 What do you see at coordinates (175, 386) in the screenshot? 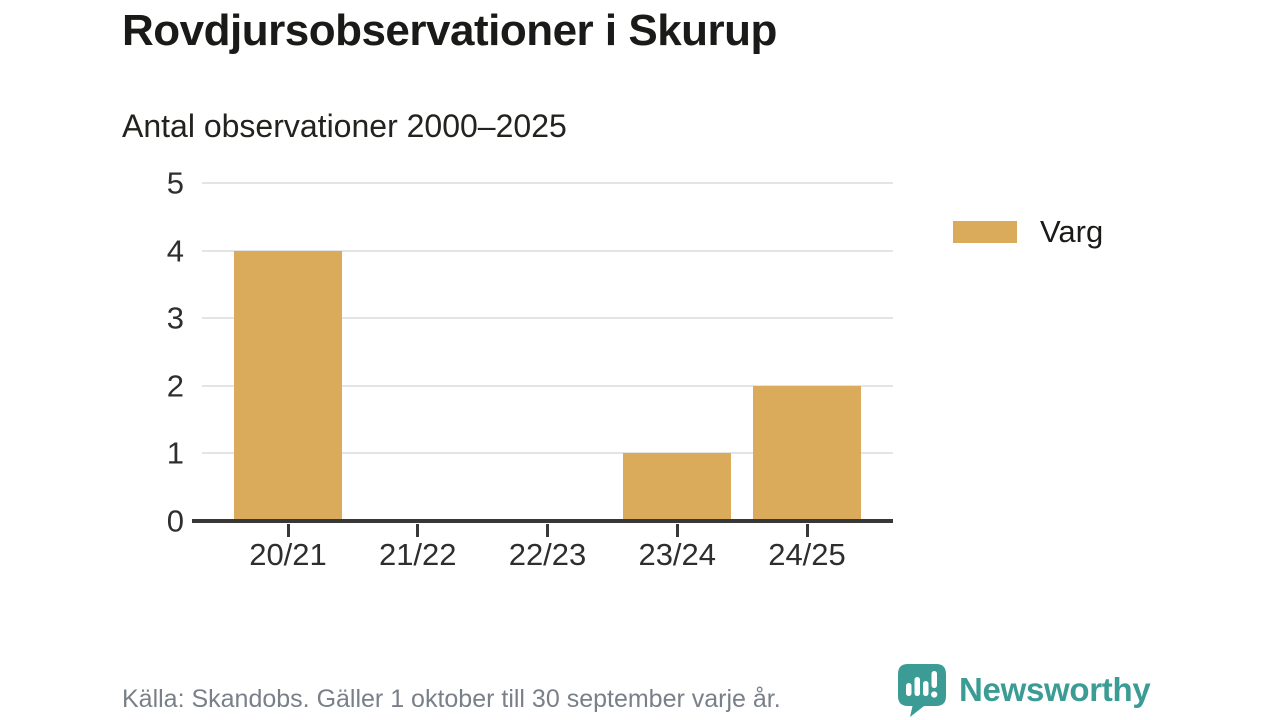
I see `y-tick-label: 2` at bounding box center [175, 386].